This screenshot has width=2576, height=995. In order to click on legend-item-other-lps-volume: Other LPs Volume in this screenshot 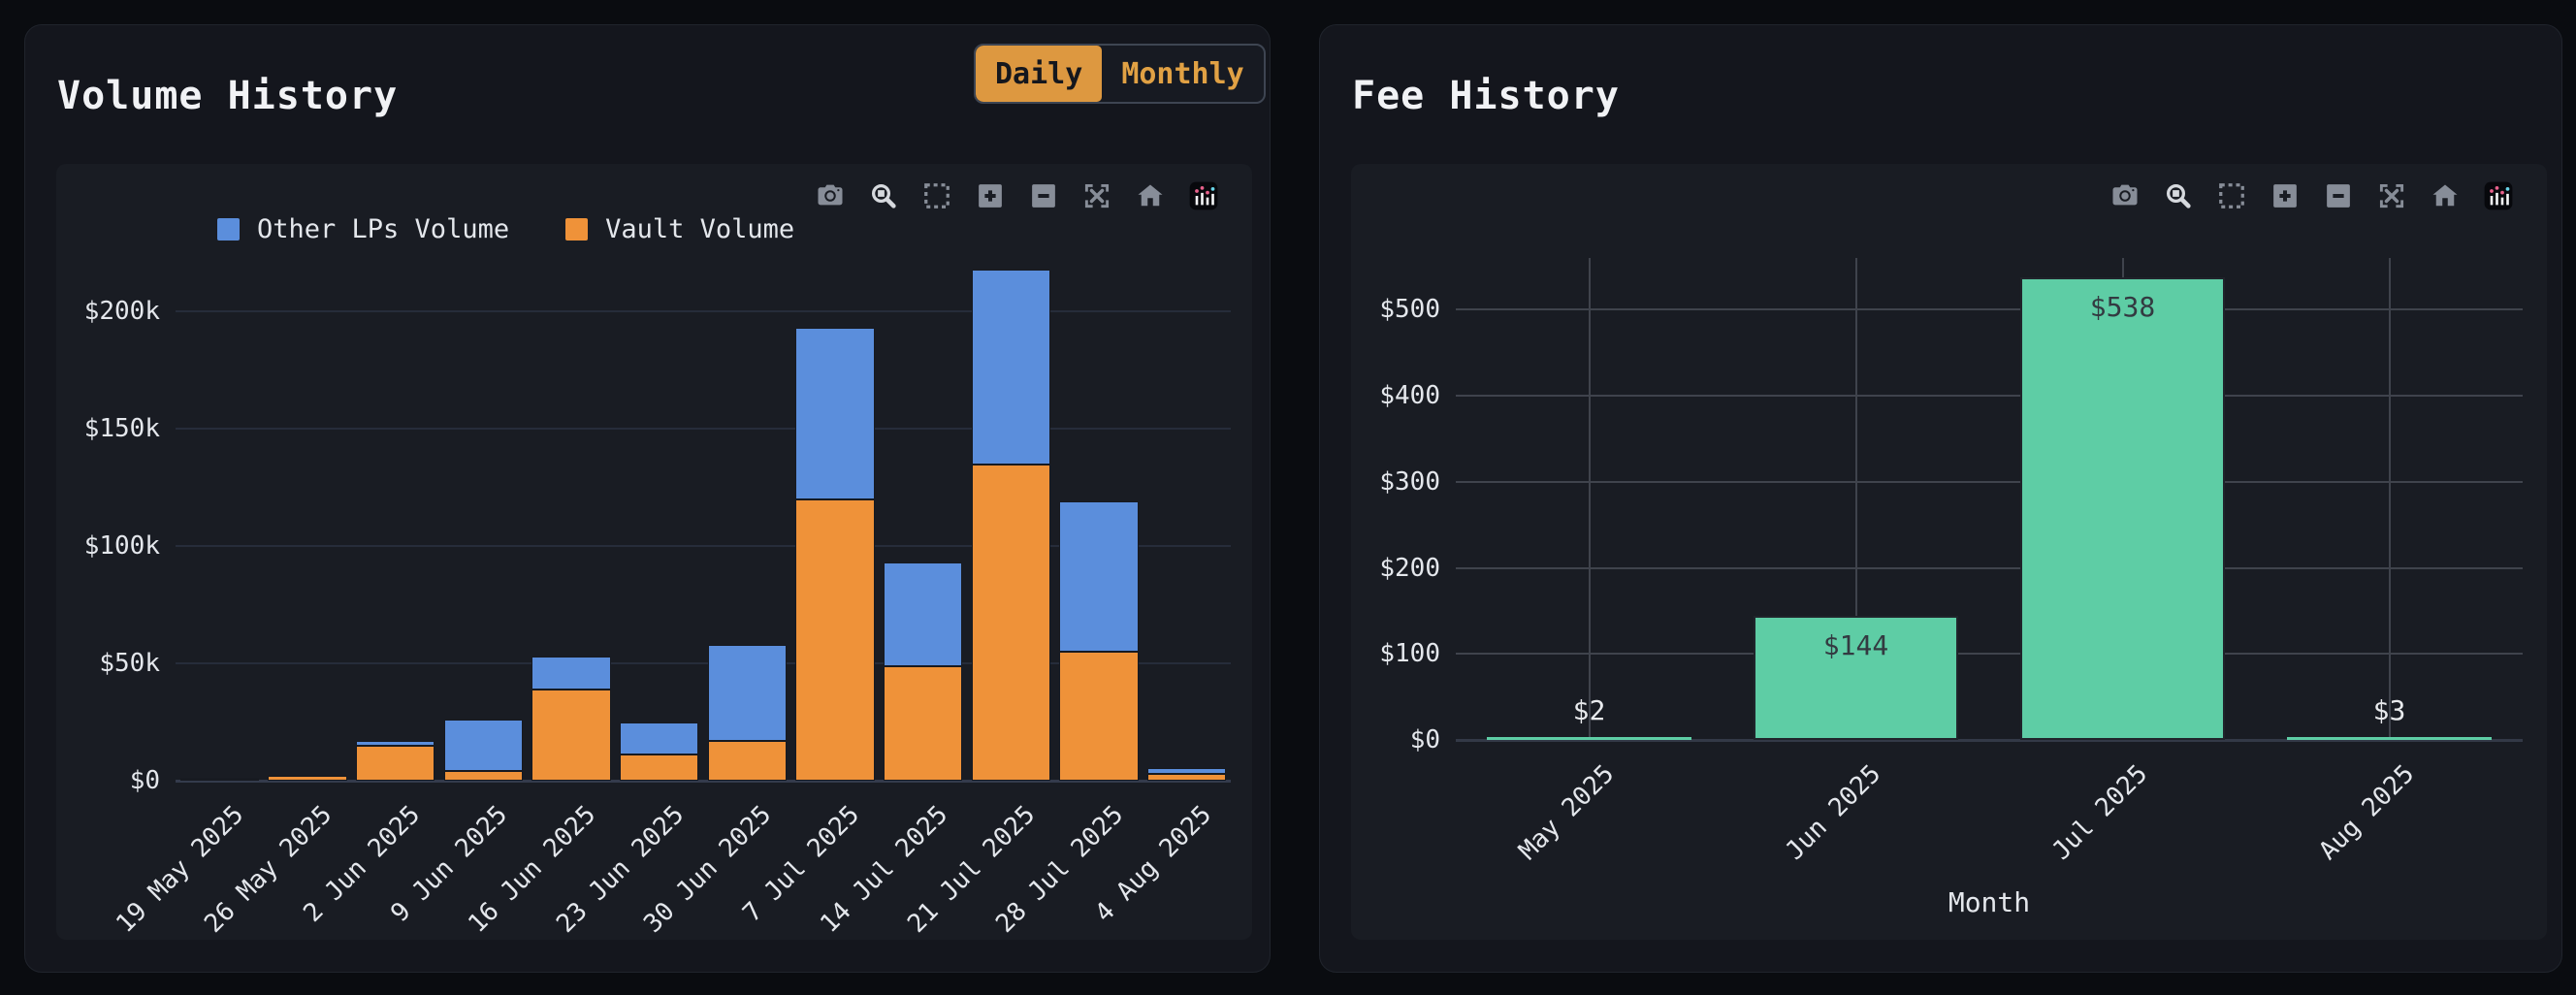, I will do `click(363, 229)`.